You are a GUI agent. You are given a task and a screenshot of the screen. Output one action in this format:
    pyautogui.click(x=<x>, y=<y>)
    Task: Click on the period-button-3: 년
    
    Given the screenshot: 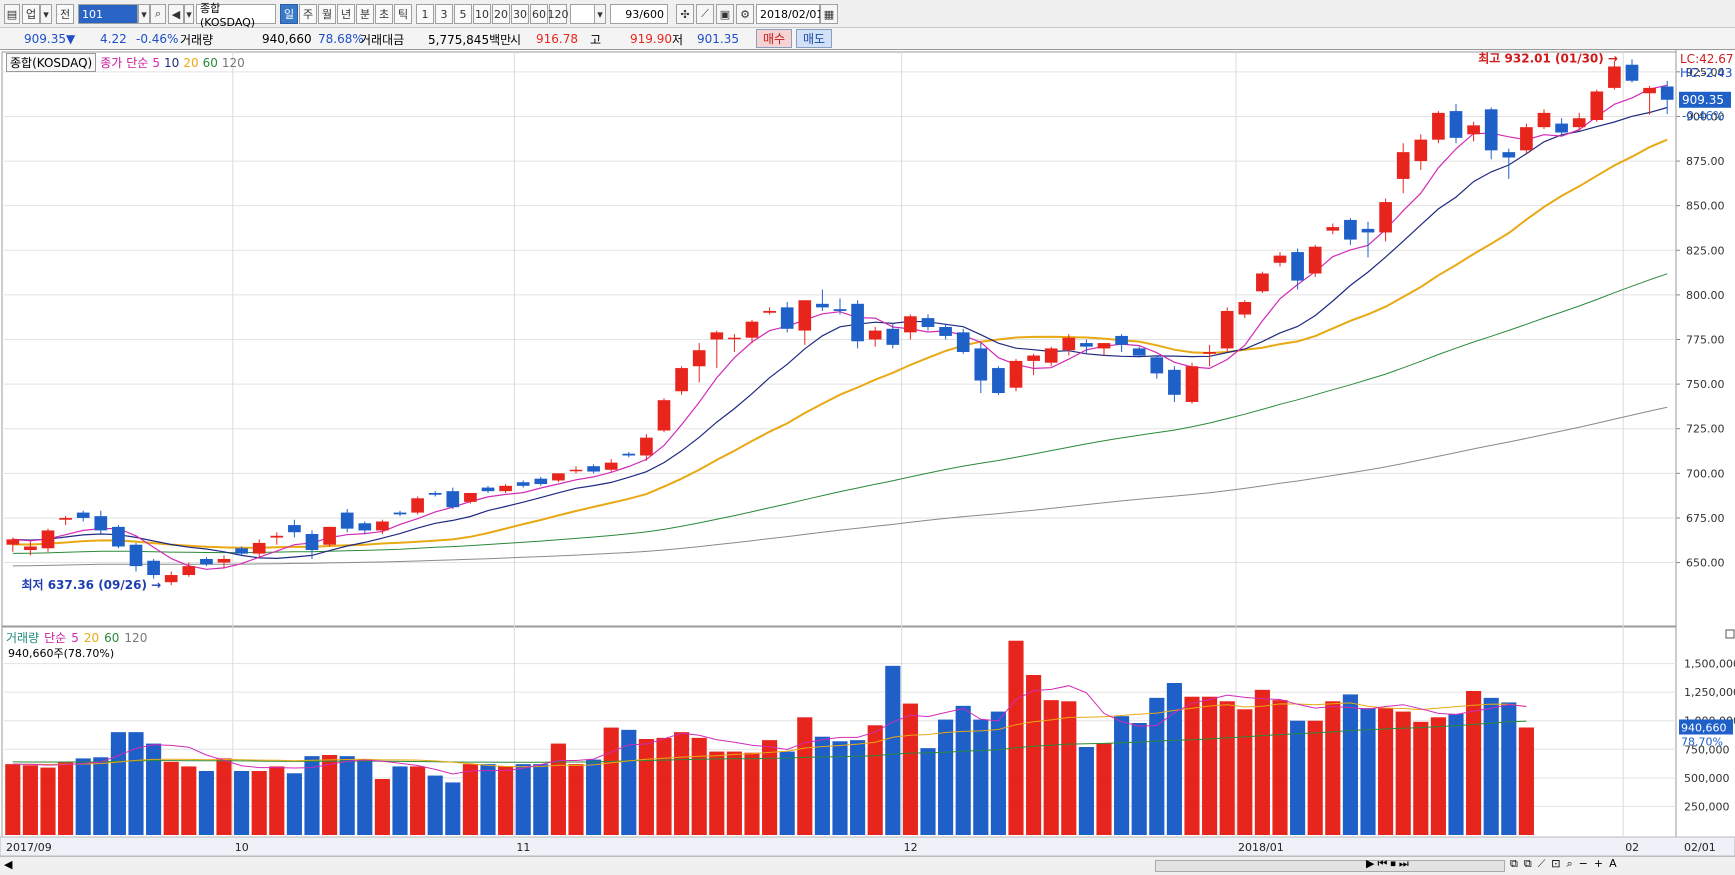 What is the action you would take?
    pyautogui.click(x=346, y=14)
    